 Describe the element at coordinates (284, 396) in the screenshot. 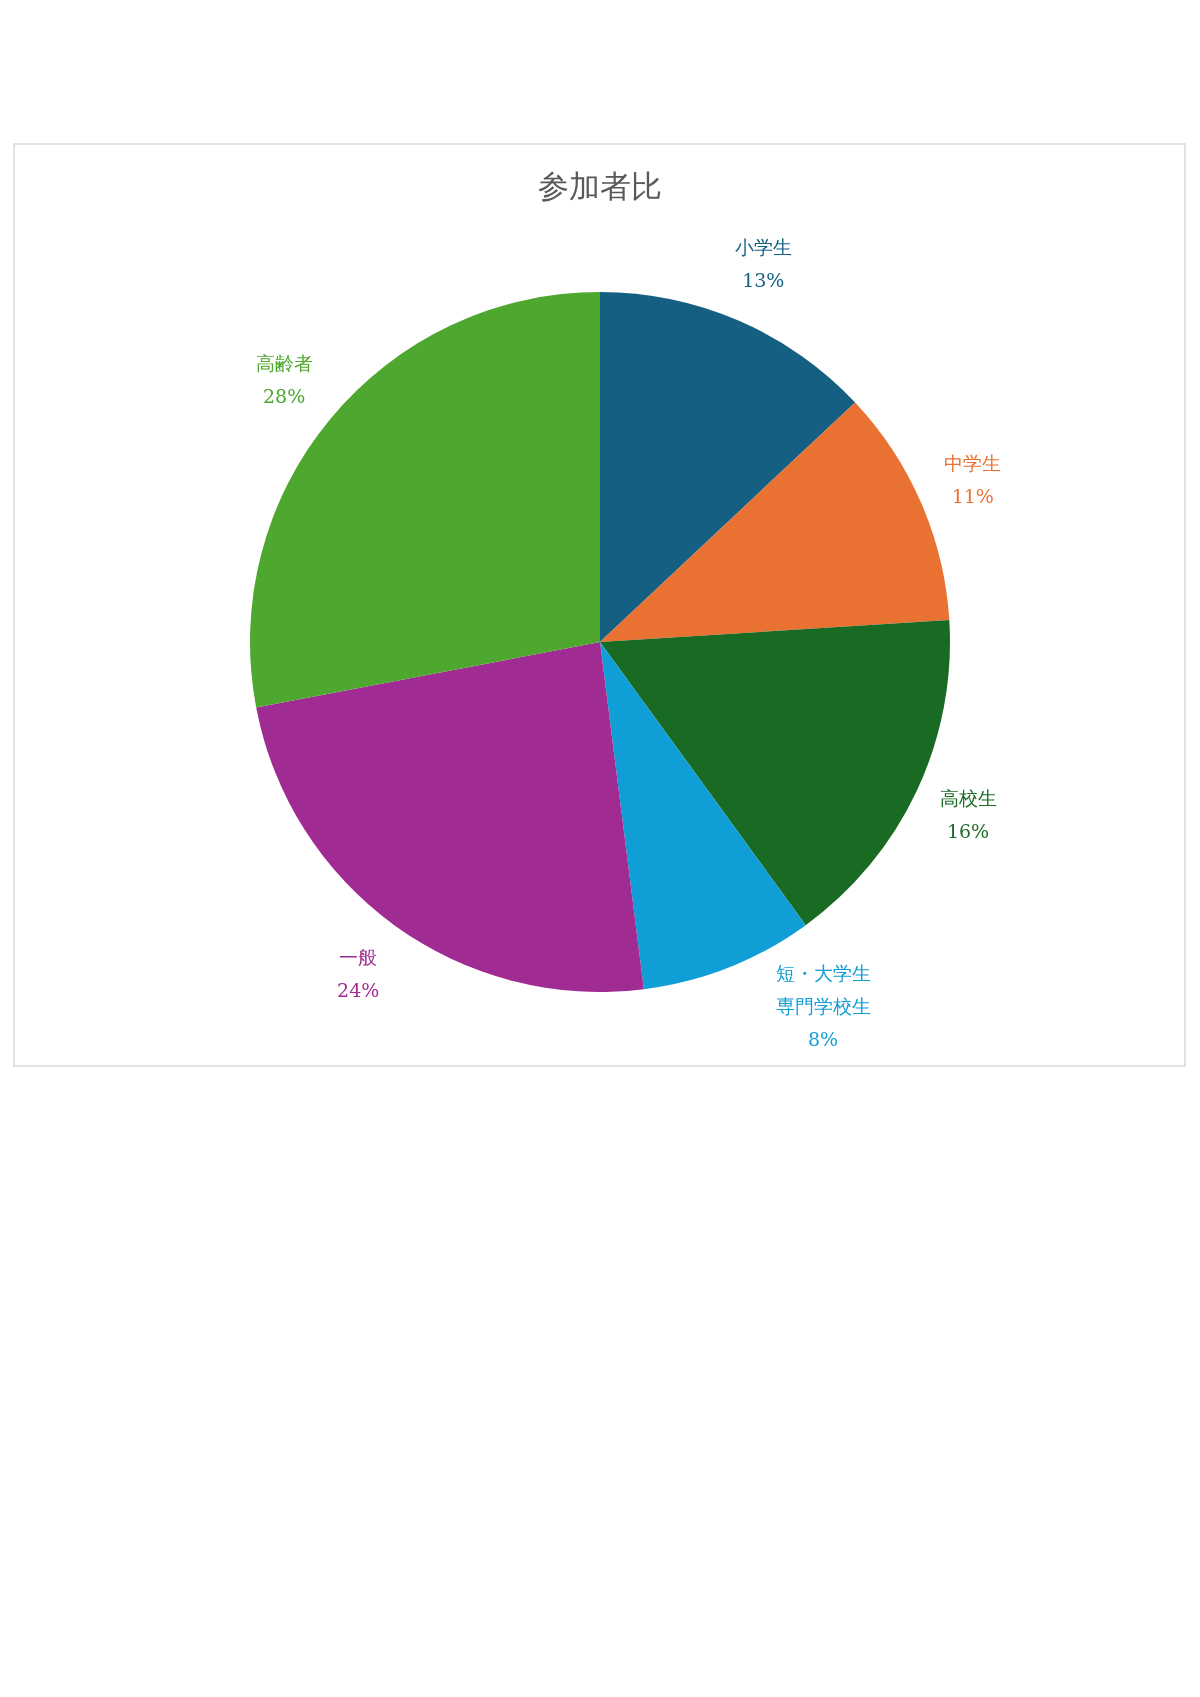

I see `data-label: 28%` at that location.